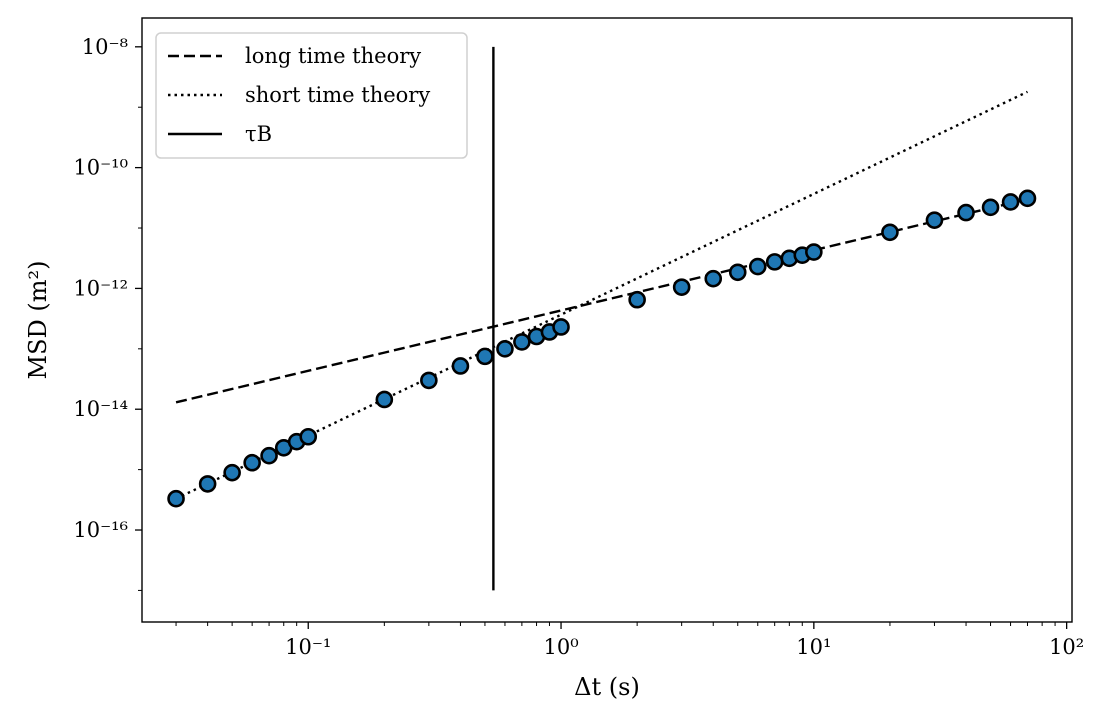 Image resolution: width=1108 pixels, height=722 pixels. What do you see at coordinates (337, 95) in the screenshot?
I see `legend-label: short time theory` at bounding box center [337, 95].